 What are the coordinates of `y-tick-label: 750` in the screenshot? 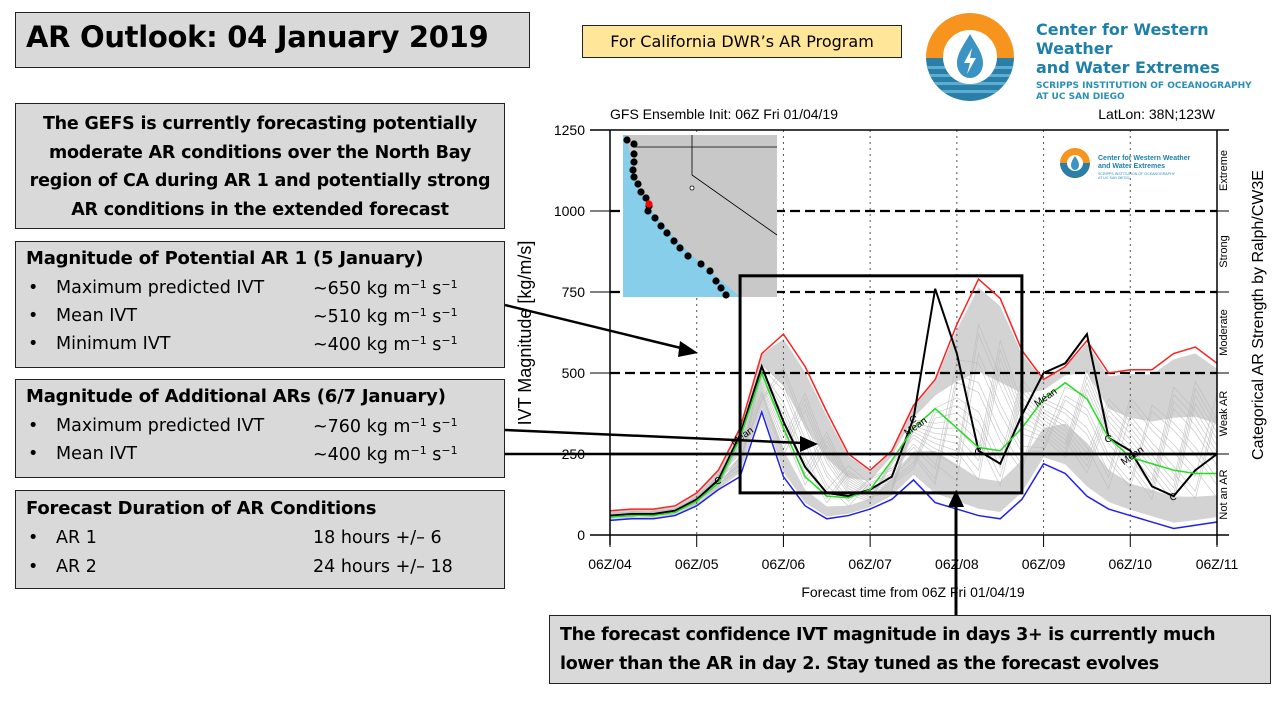 It's located at (574, 292).